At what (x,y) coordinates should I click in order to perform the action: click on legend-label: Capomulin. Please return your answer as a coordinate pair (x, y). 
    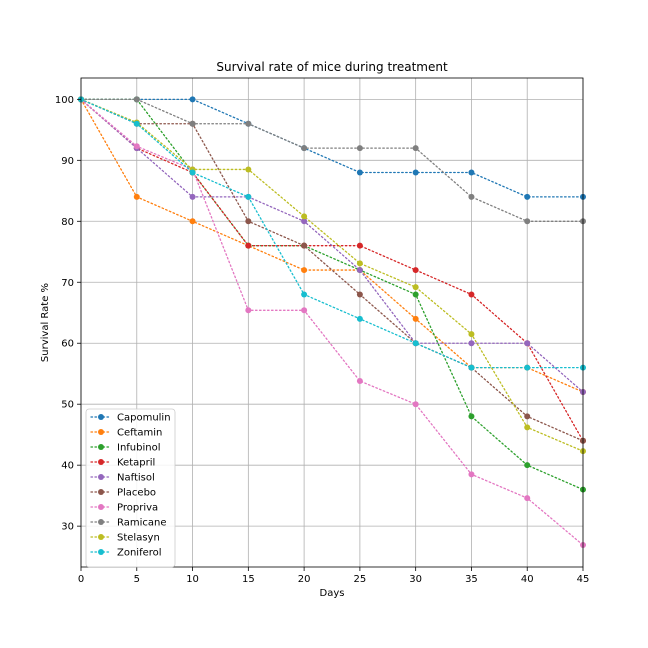
    Looking at the image, I should click on (144, 418).